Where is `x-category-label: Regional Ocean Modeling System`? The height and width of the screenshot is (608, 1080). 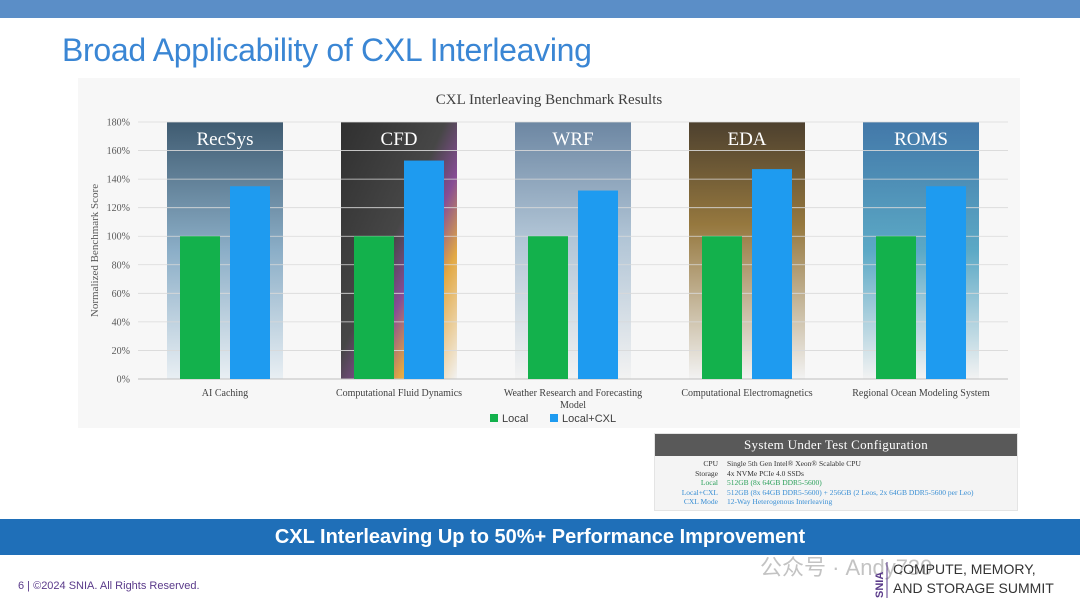
x-category-label: Regional Ocean Modeling System is located at coordinates (921, 393).